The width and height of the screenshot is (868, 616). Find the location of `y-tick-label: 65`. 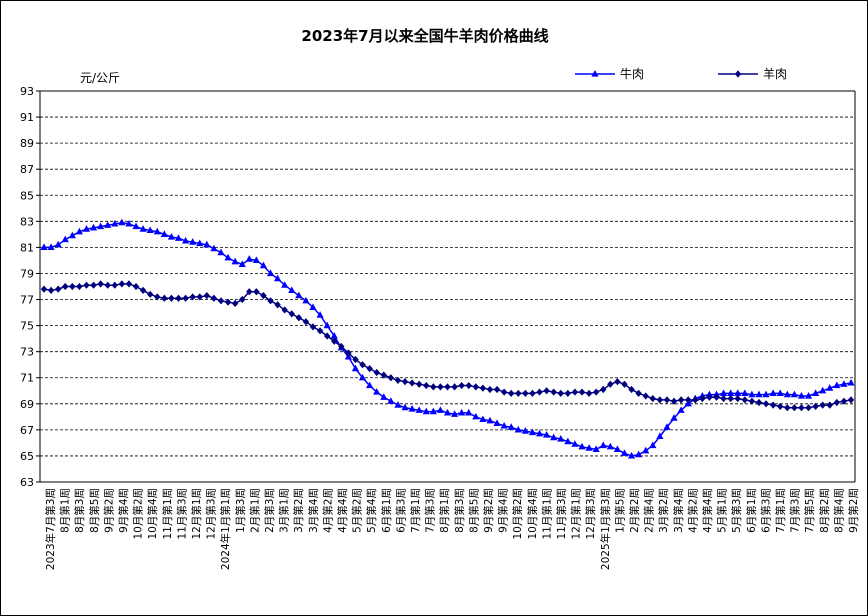

y-tick-label: 65 is located at coordinates (27, 456).